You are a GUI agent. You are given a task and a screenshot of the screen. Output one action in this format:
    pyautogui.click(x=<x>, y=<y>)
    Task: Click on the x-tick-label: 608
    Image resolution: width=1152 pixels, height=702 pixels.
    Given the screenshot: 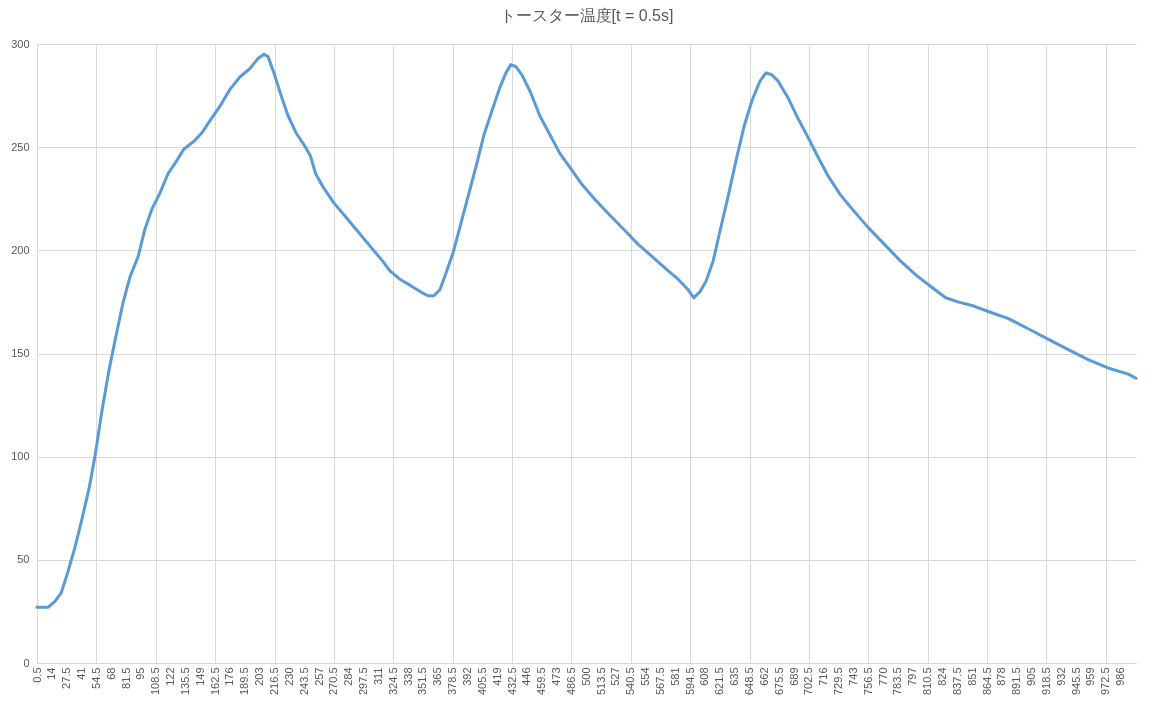 What is the action you would take?
    pyautogui.click(x=704, y=676)
    